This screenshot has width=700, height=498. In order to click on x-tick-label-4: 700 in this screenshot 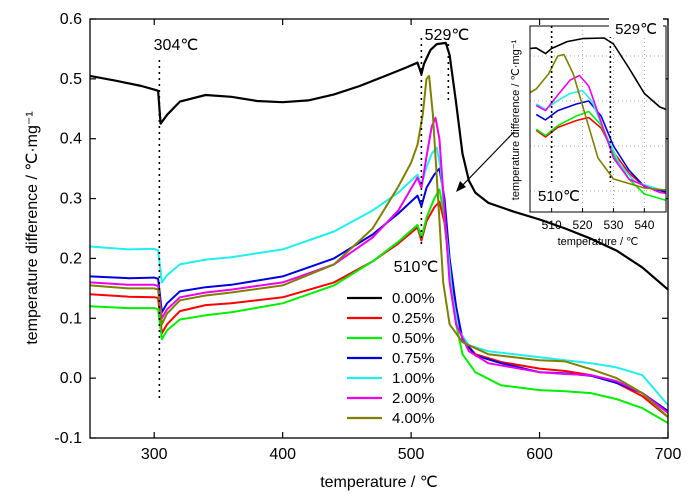, I will do `click(668, 454)`.